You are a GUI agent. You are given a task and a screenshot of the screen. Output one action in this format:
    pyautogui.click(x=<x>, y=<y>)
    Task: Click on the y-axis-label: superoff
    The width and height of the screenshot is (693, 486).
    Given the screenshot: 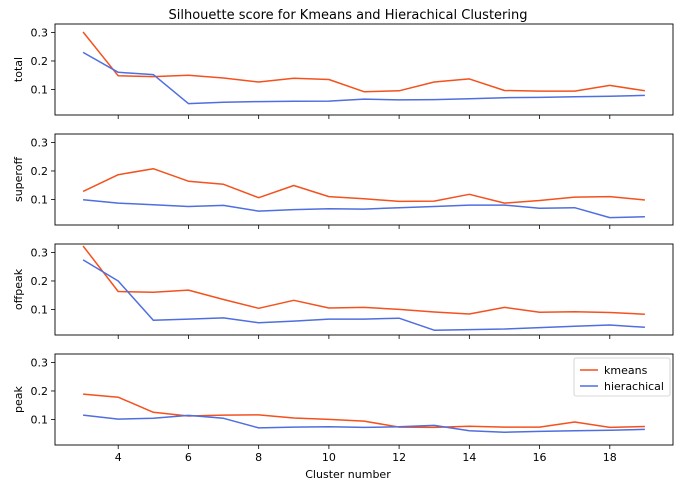 What is the action you would take?
    pyautogui.click(x=18, y=179)
    